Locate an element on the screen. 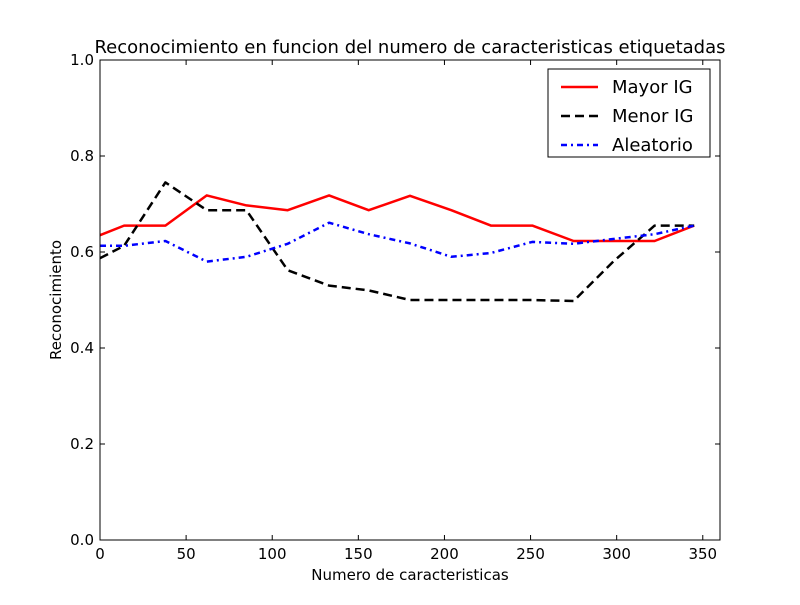 This screenshot has height=605, width=800. x-tick-label: 100 is located at coordinates (272, 554).